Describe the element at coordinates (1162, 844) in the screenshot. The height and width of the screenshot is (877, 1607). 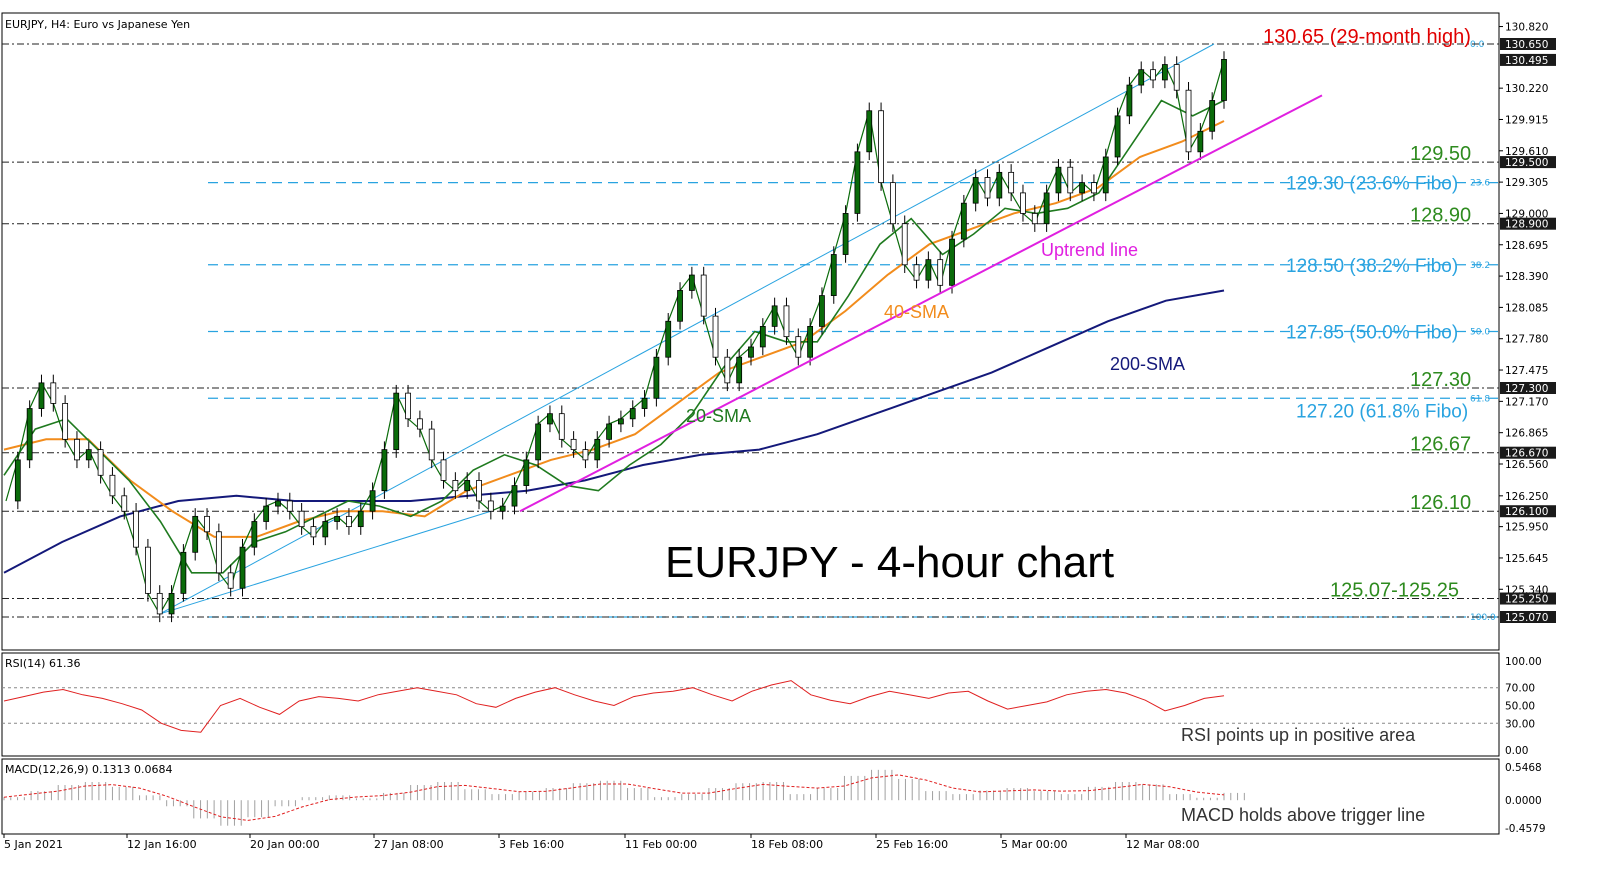
I see `x-tick-label: 12 Mar 08:00` at that location.